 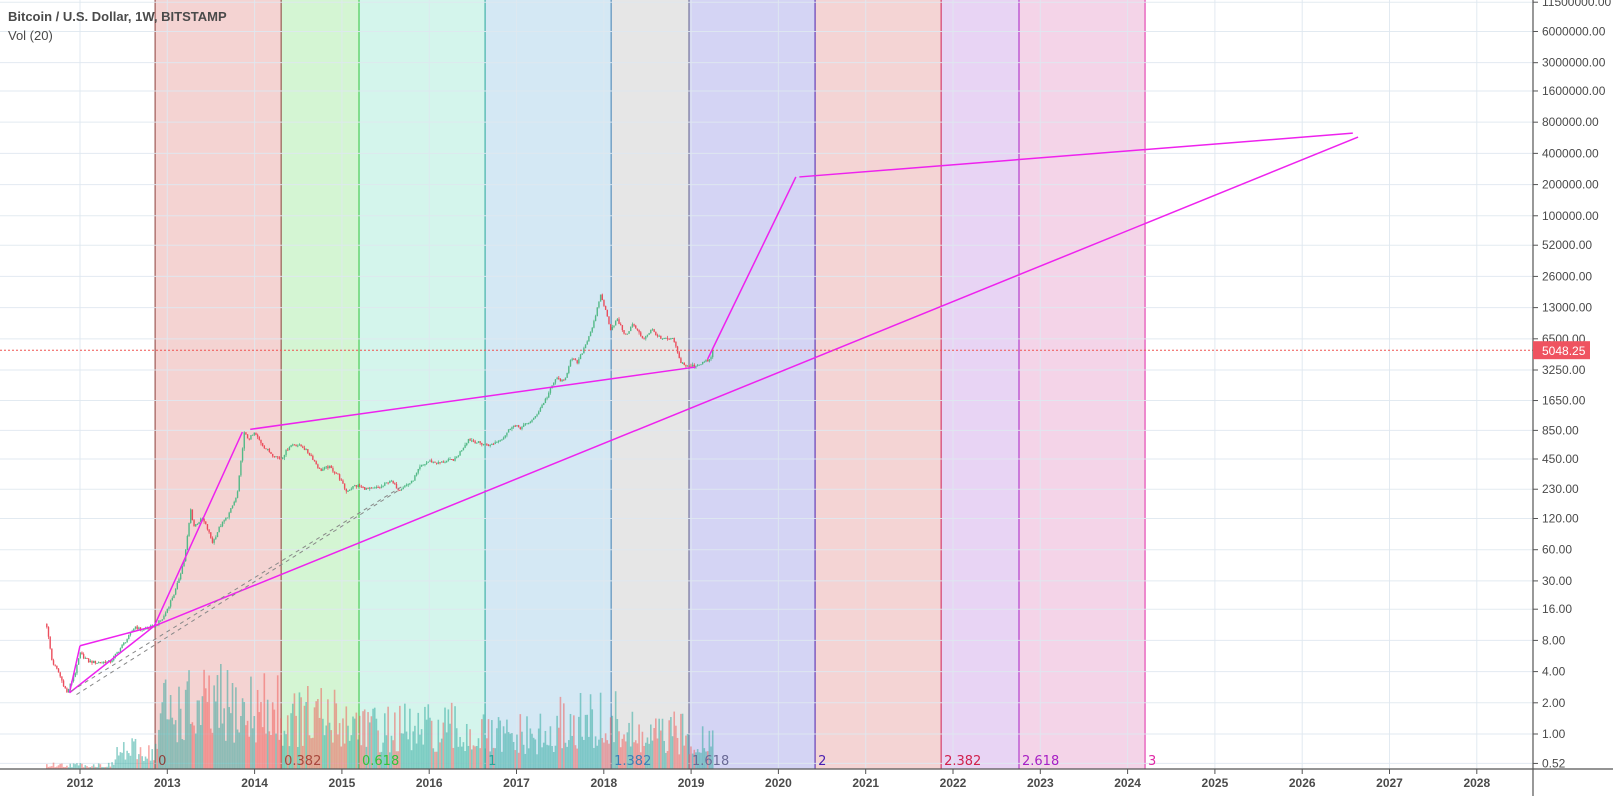 What do you see at coordinates (117, 16) in the screenshot?
I see `symbol-title: Bitcoin / U.S. Dollar, 1W, BITSTAMP` at bounding box center [117, 16].